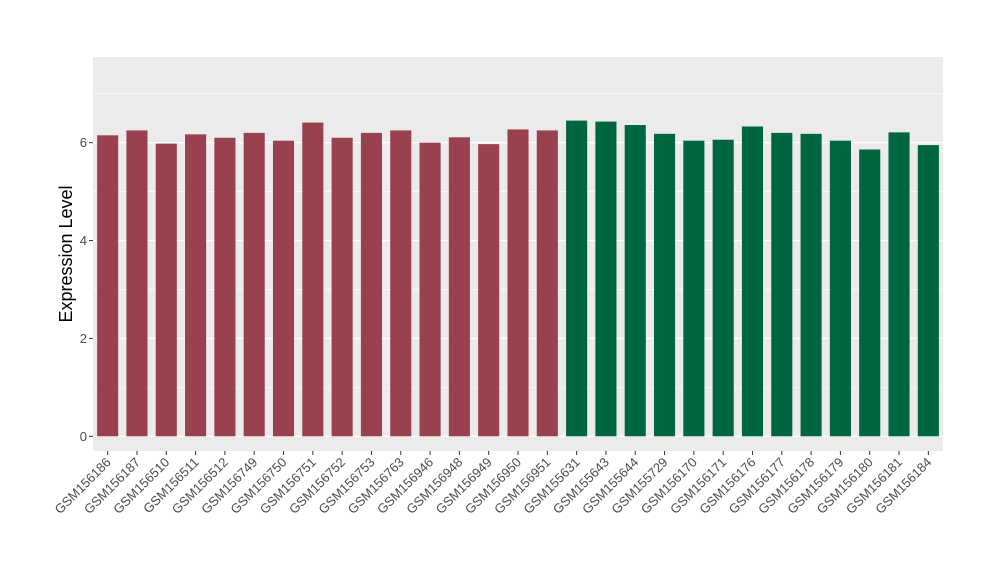 Image resolution: width=1000 pixels, height=580 pixels. Describe the element at coordinates (86, 289) in the screenshot. I see `y-axis: 0 2 4 6` at that location.